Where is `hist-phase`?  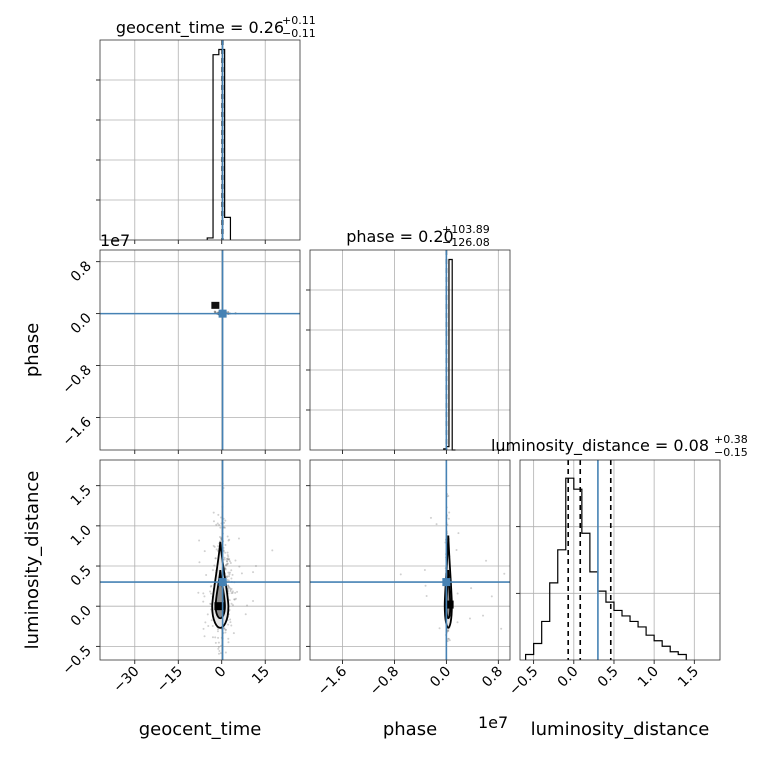
hist-phase is located at coordinates (449, 354).